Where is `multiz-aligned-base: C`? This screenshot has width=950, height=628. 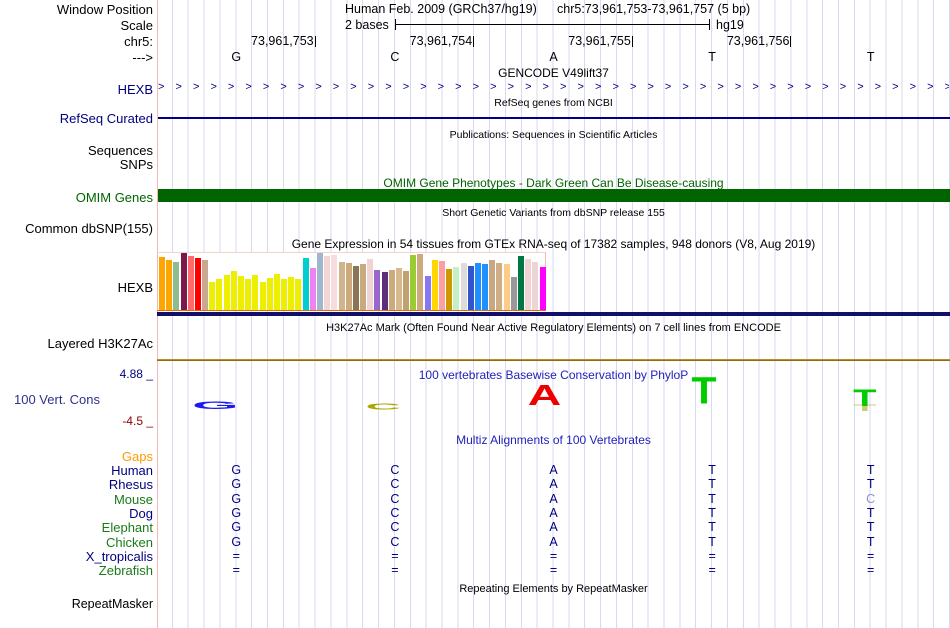 multiz-aligned-base: C is located at coordinates (395, 512).